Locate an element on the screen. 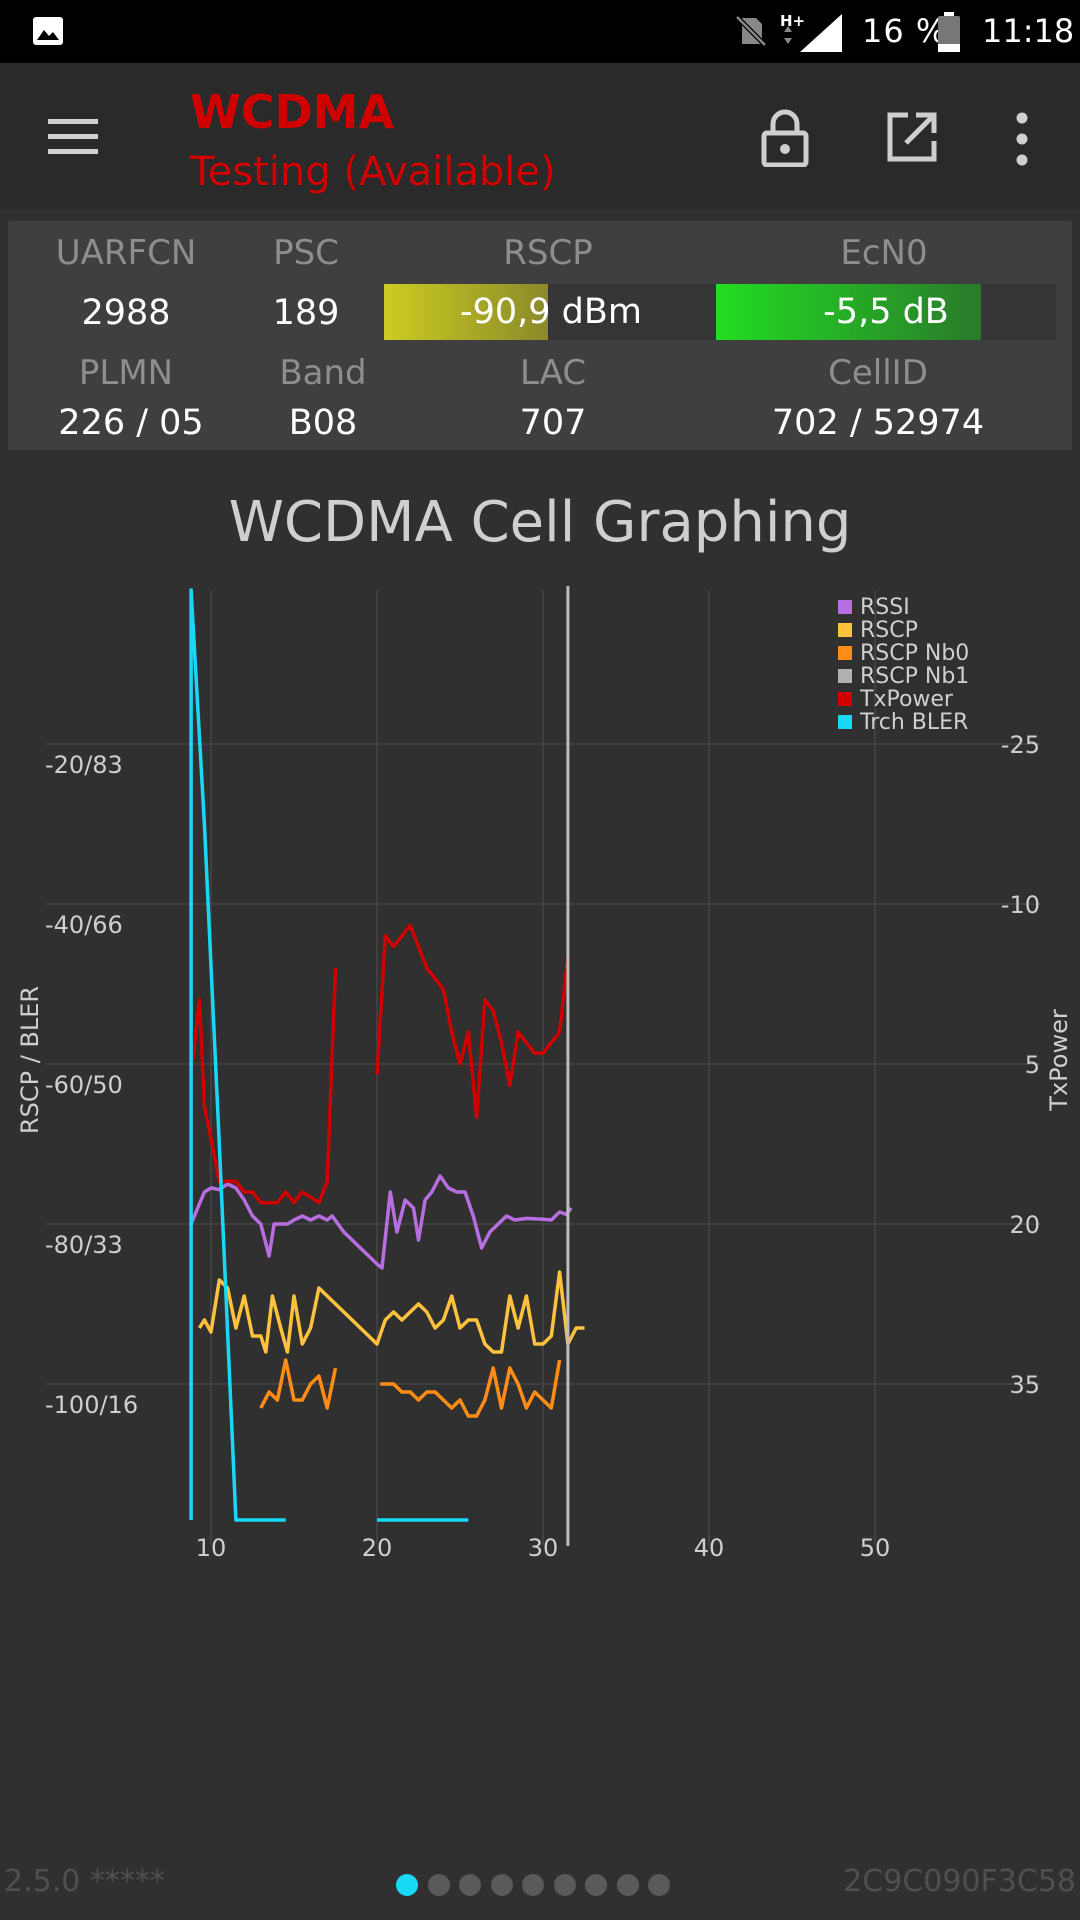  uarfcn-label: UARFCN is located at coordinates (126, 253).